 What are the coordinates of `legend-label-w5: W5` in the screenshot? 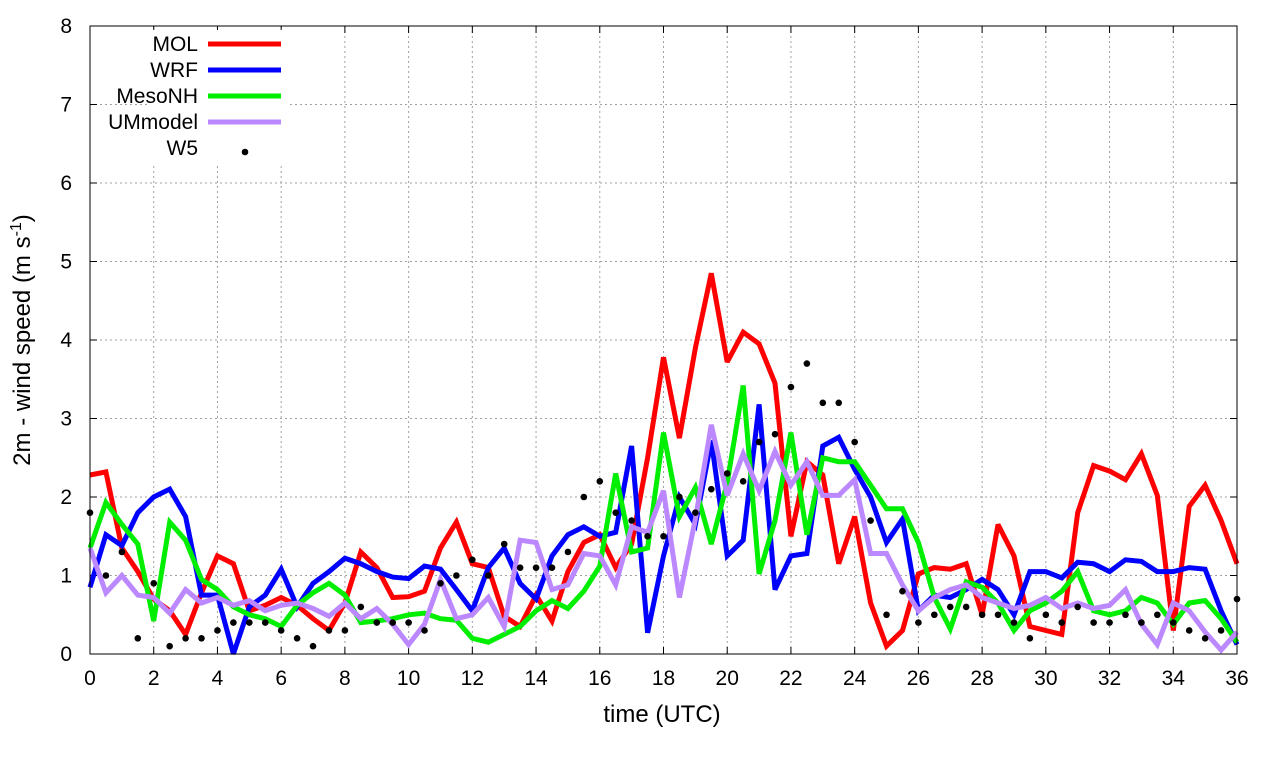 It's located at (183, 148).